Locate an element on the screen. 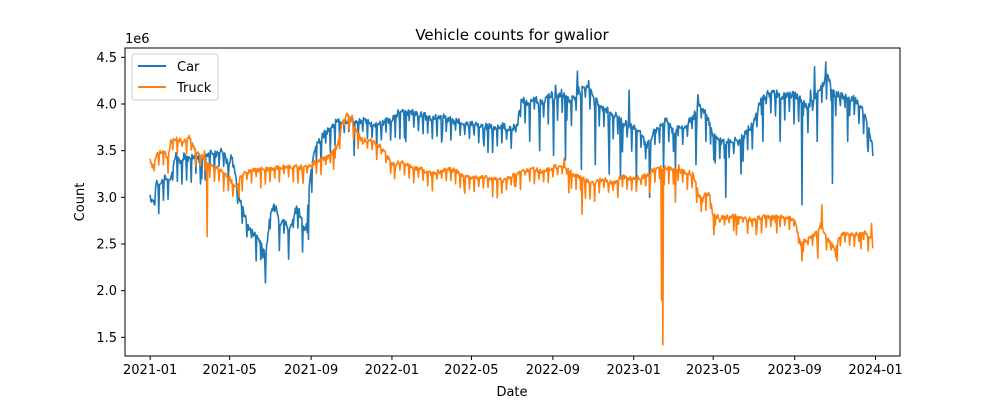  x-tick-label: 2022-09 is located at coordinates (553, 370).